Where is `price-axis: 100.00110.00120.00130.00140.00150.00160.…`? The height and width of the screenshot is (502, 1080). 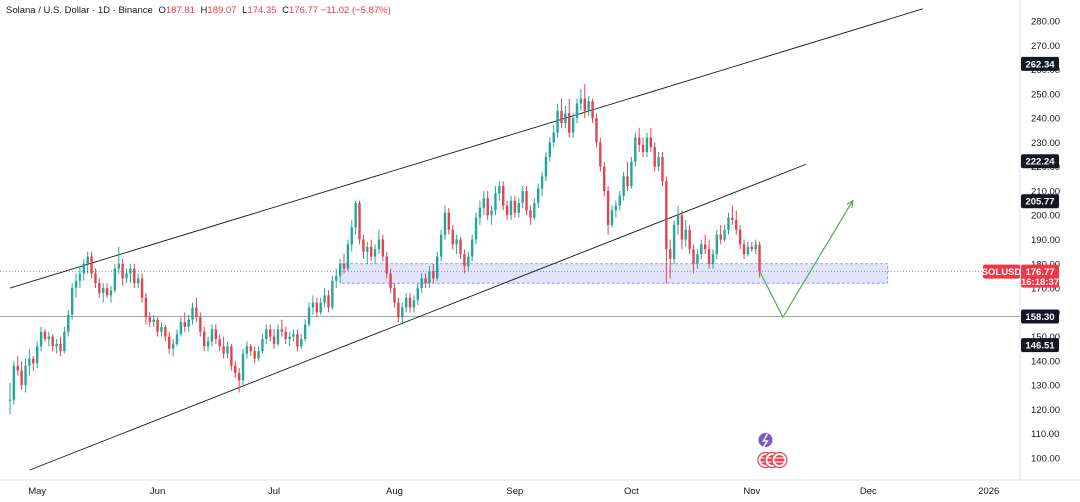 price-axis: 100.00110.00120.00130.00140.00150.00160.… is located at coordinates (1045, 241).